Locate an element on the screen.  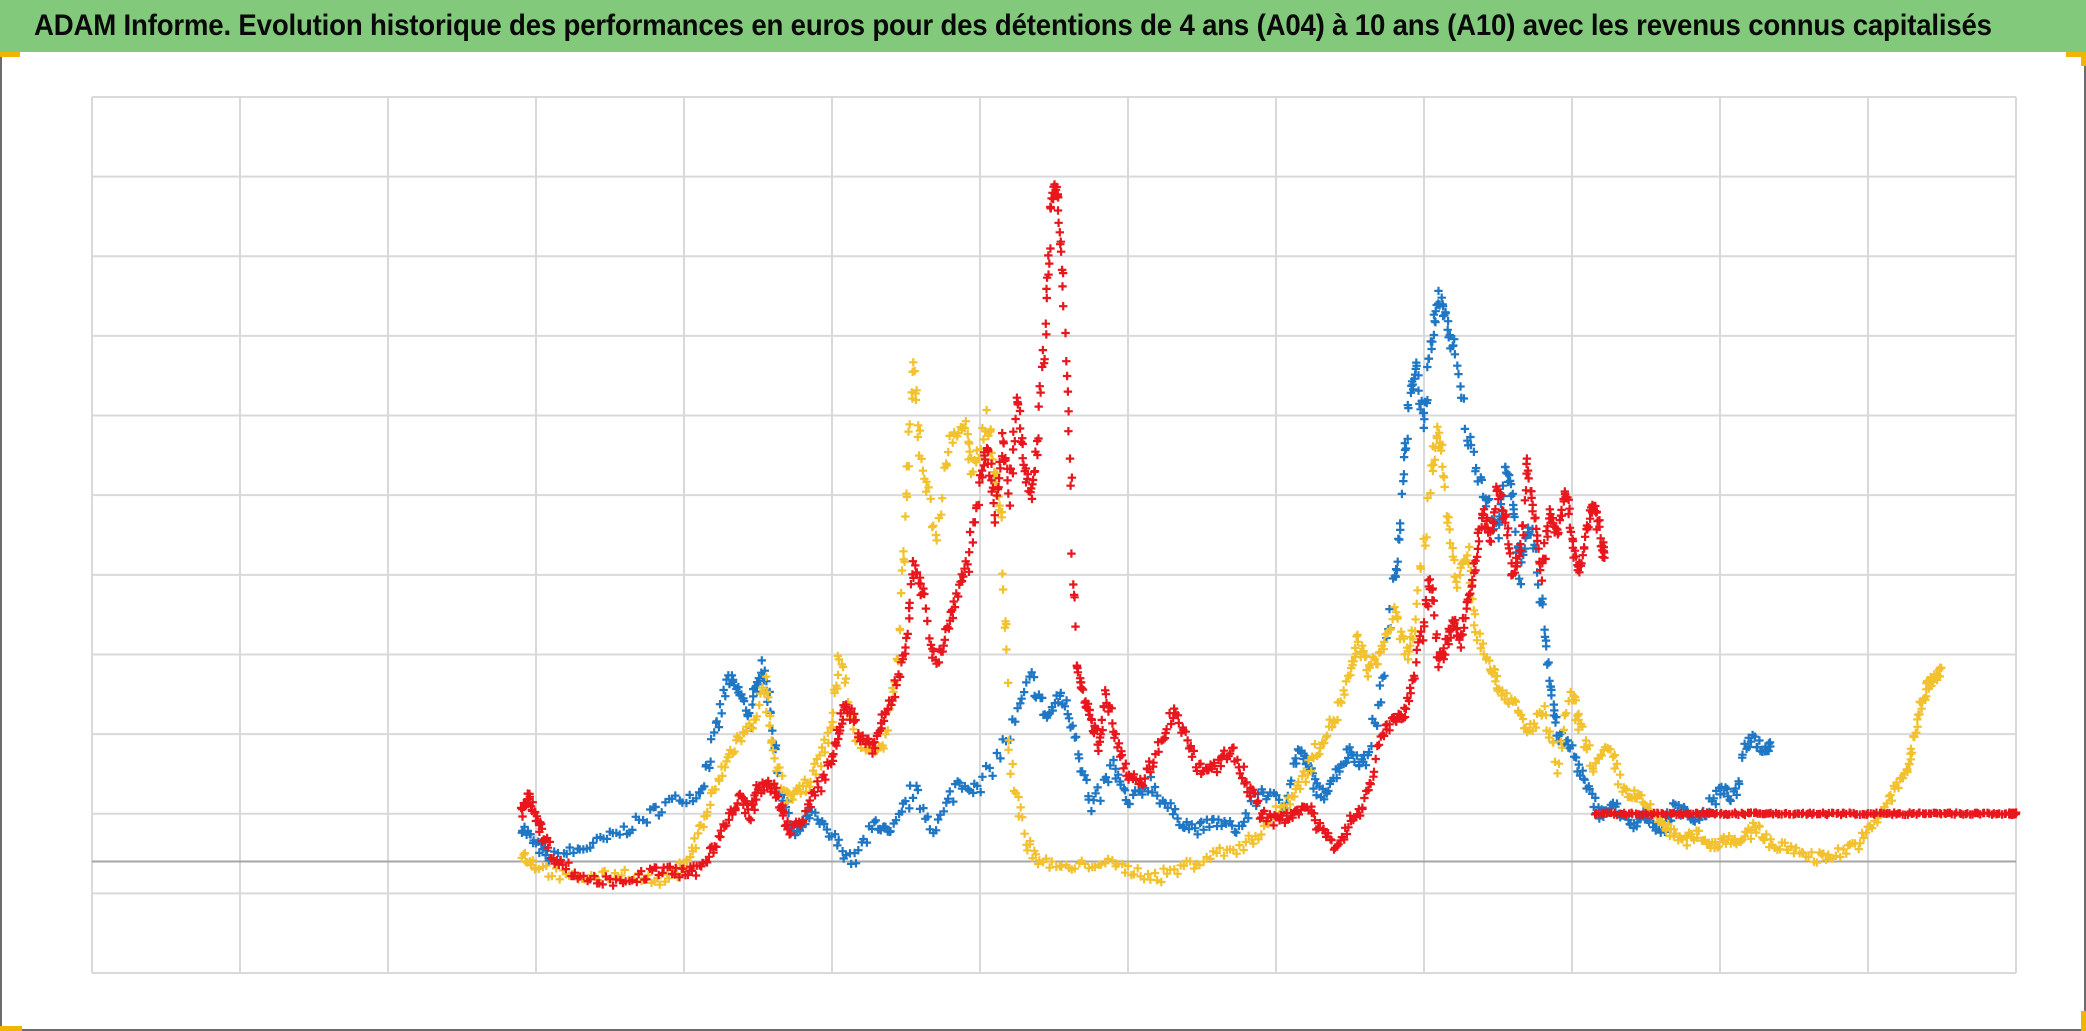
corner-accent-bottom-right is located at coordinates (2083, 1021).